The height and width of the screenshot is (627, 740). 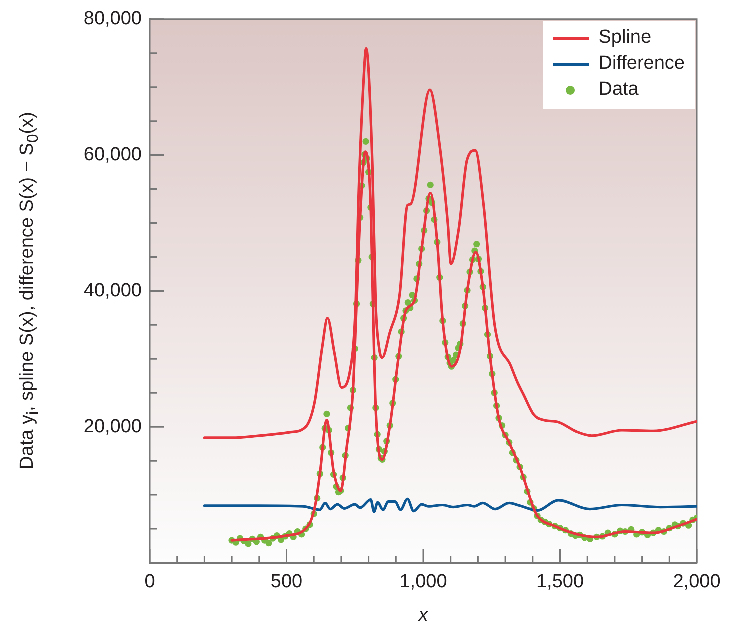 What do you see at coordinates (150, 582) in the screenshot?
I see `x-tick-label: 0` at bounding box center [150, 582].